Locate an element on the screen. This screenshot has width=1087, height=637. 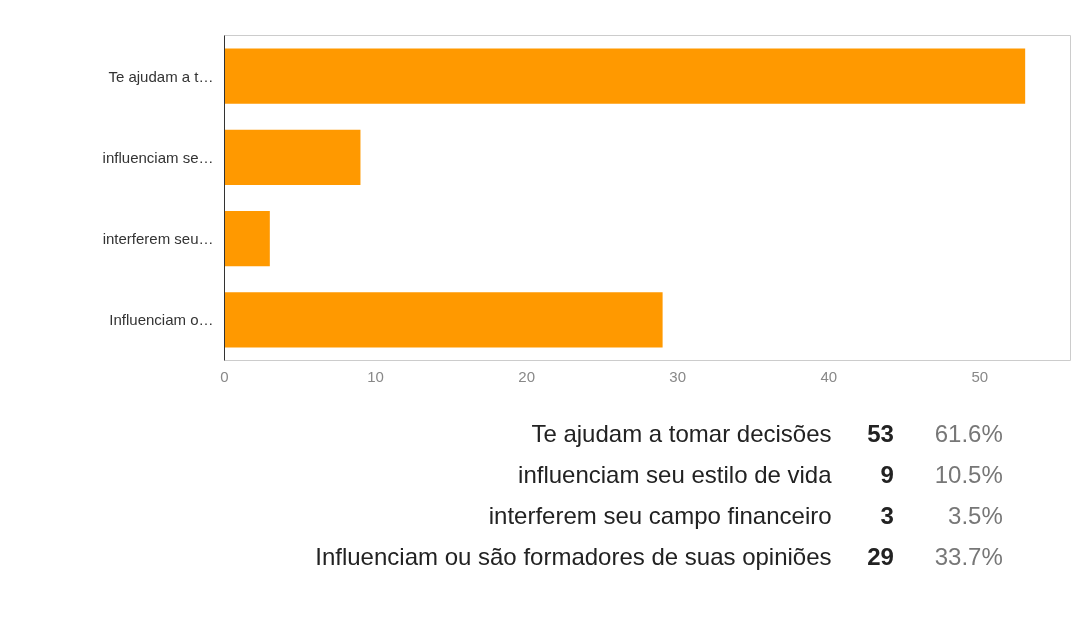
text: 53 is located at coordinates (880, 433).